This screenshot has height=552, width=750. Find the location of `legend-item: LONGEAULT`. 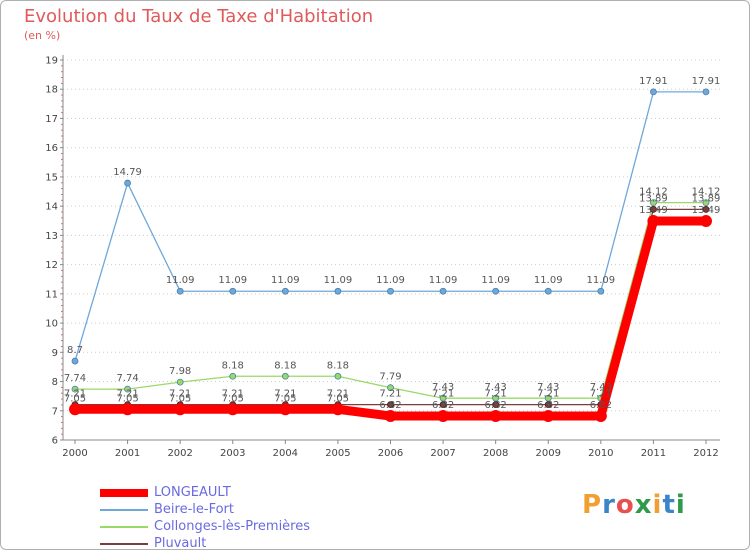

legend-item: LONGEAULT is located at coordinates (205, 492).